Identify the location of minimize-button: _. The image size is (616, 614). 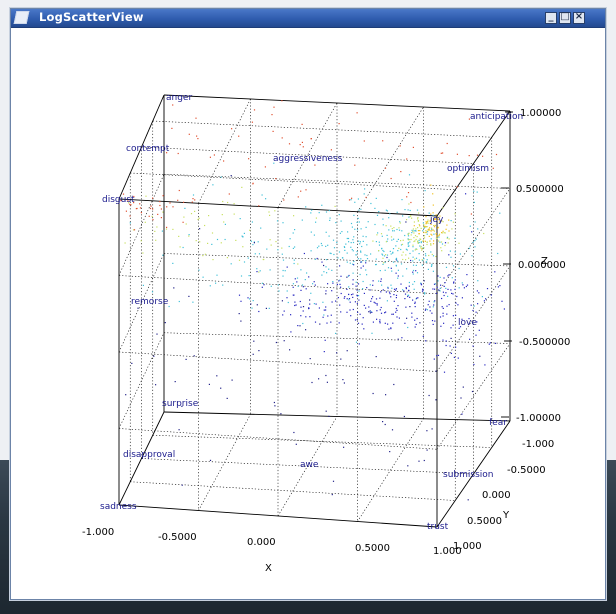
(551, 17).